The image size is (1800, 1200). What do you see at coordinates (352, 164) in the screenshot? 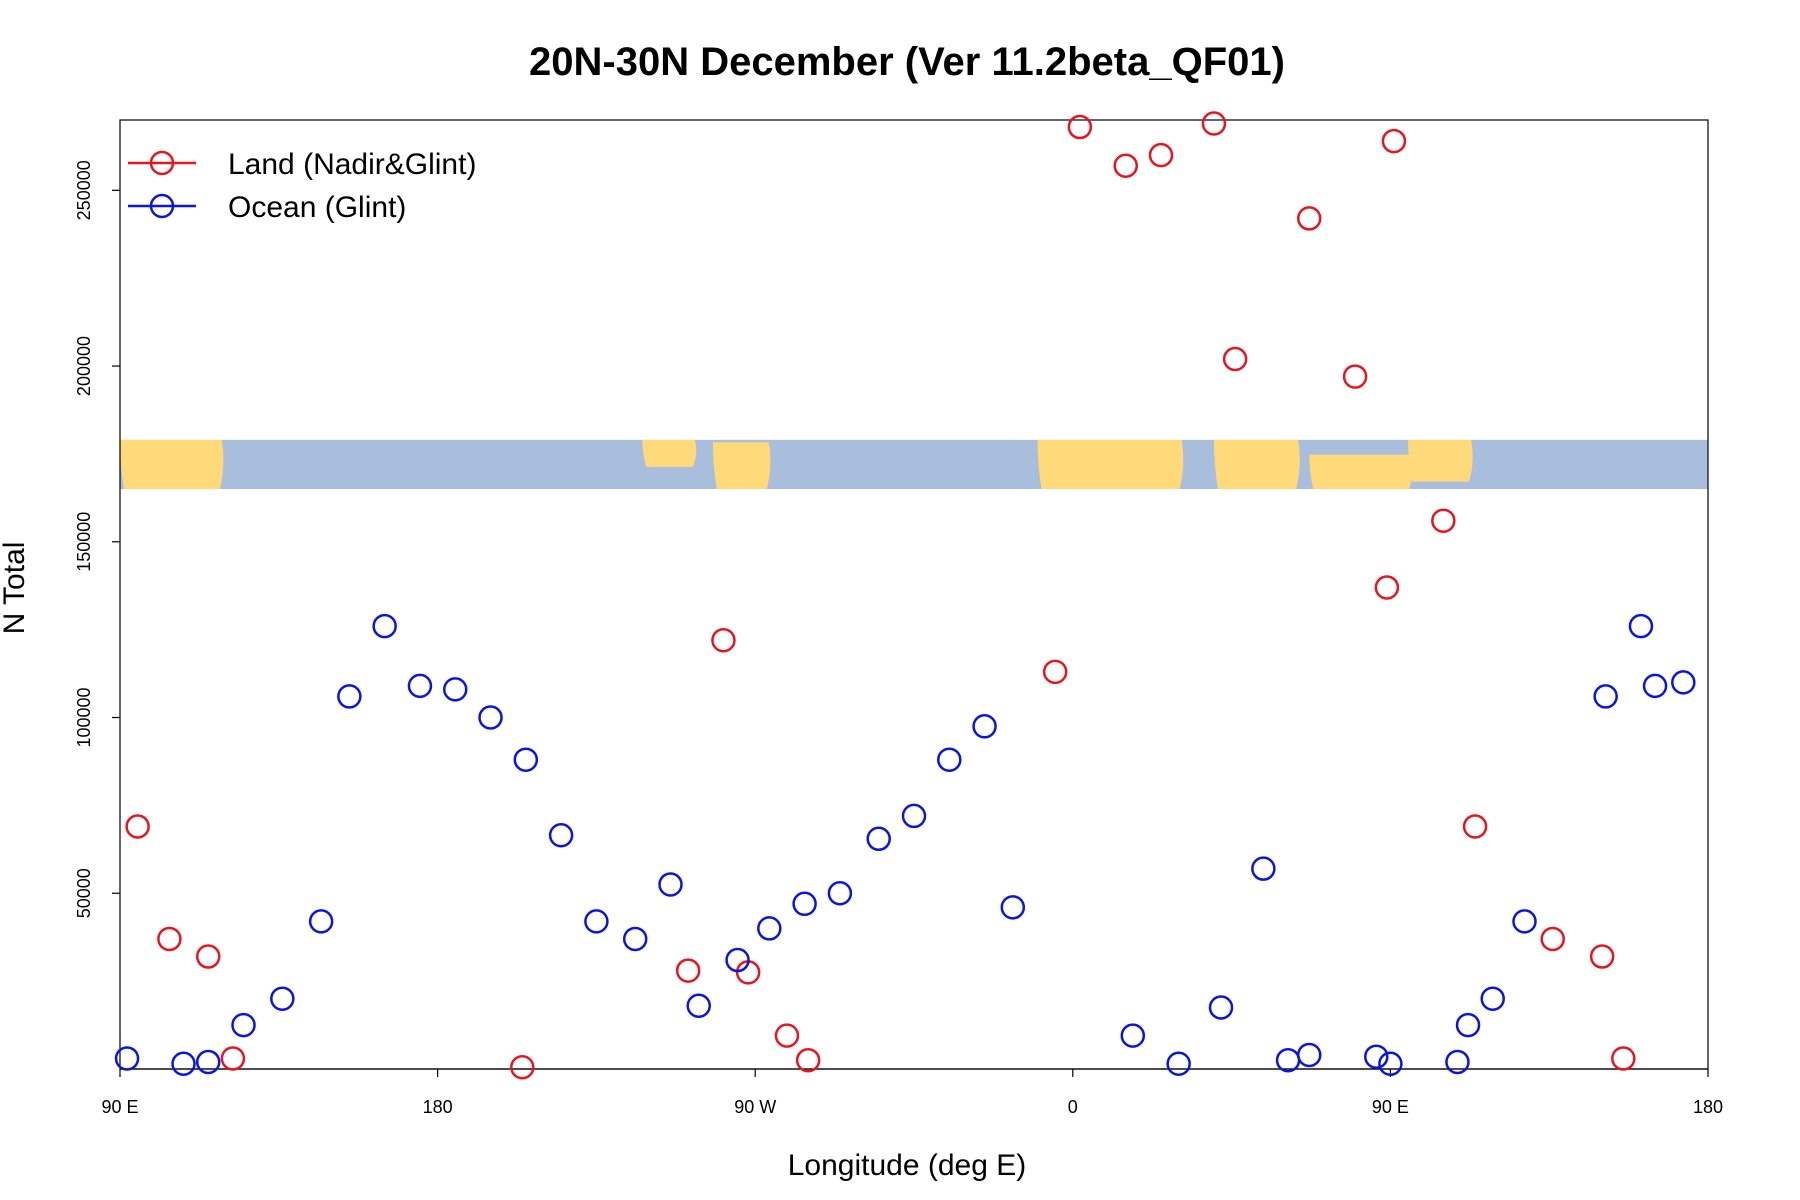
I see `legend-label-land: Land (Nadir&Glint)` at bounding box center [352, 164].